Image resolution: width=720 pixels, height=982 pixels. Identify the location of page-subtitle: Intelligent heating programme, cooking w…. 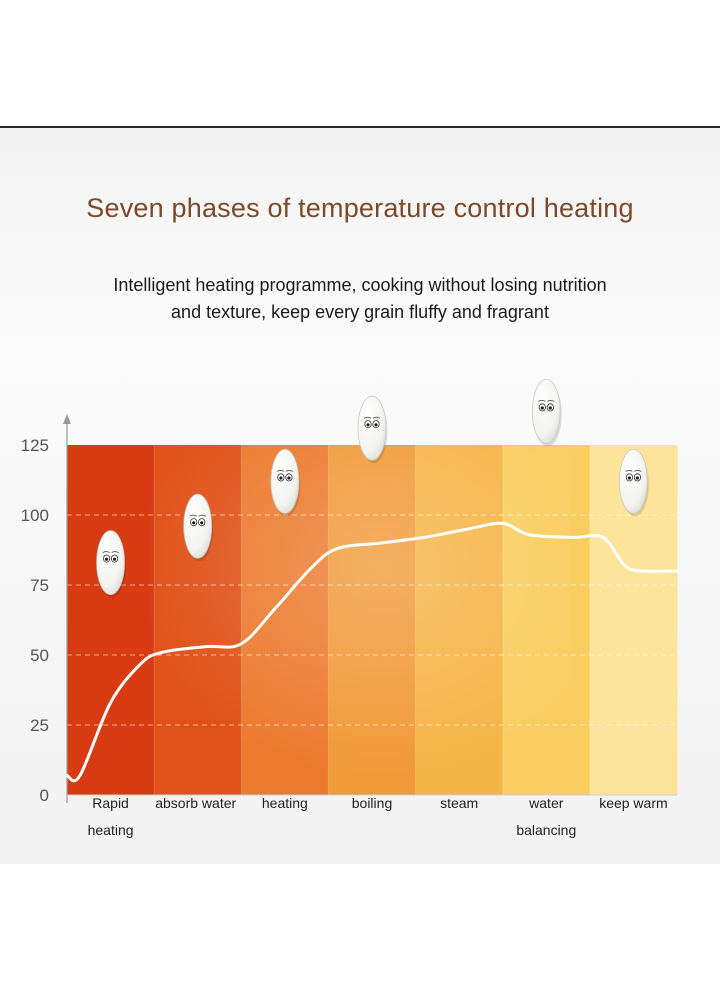
(360, 299).